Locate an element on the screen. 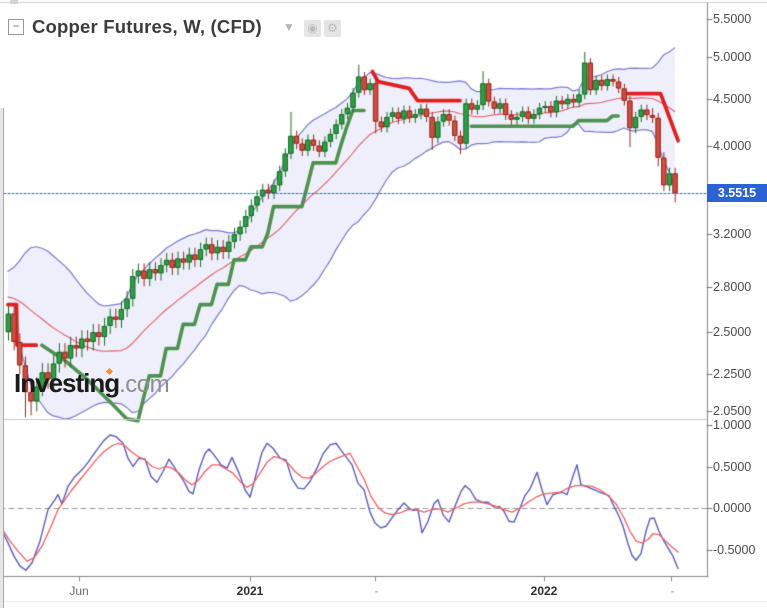 Image resolution: width=767 pixels, height=608 pixels. oscillator-tick-label: 1.0000 is located at coordinates (732, 424).